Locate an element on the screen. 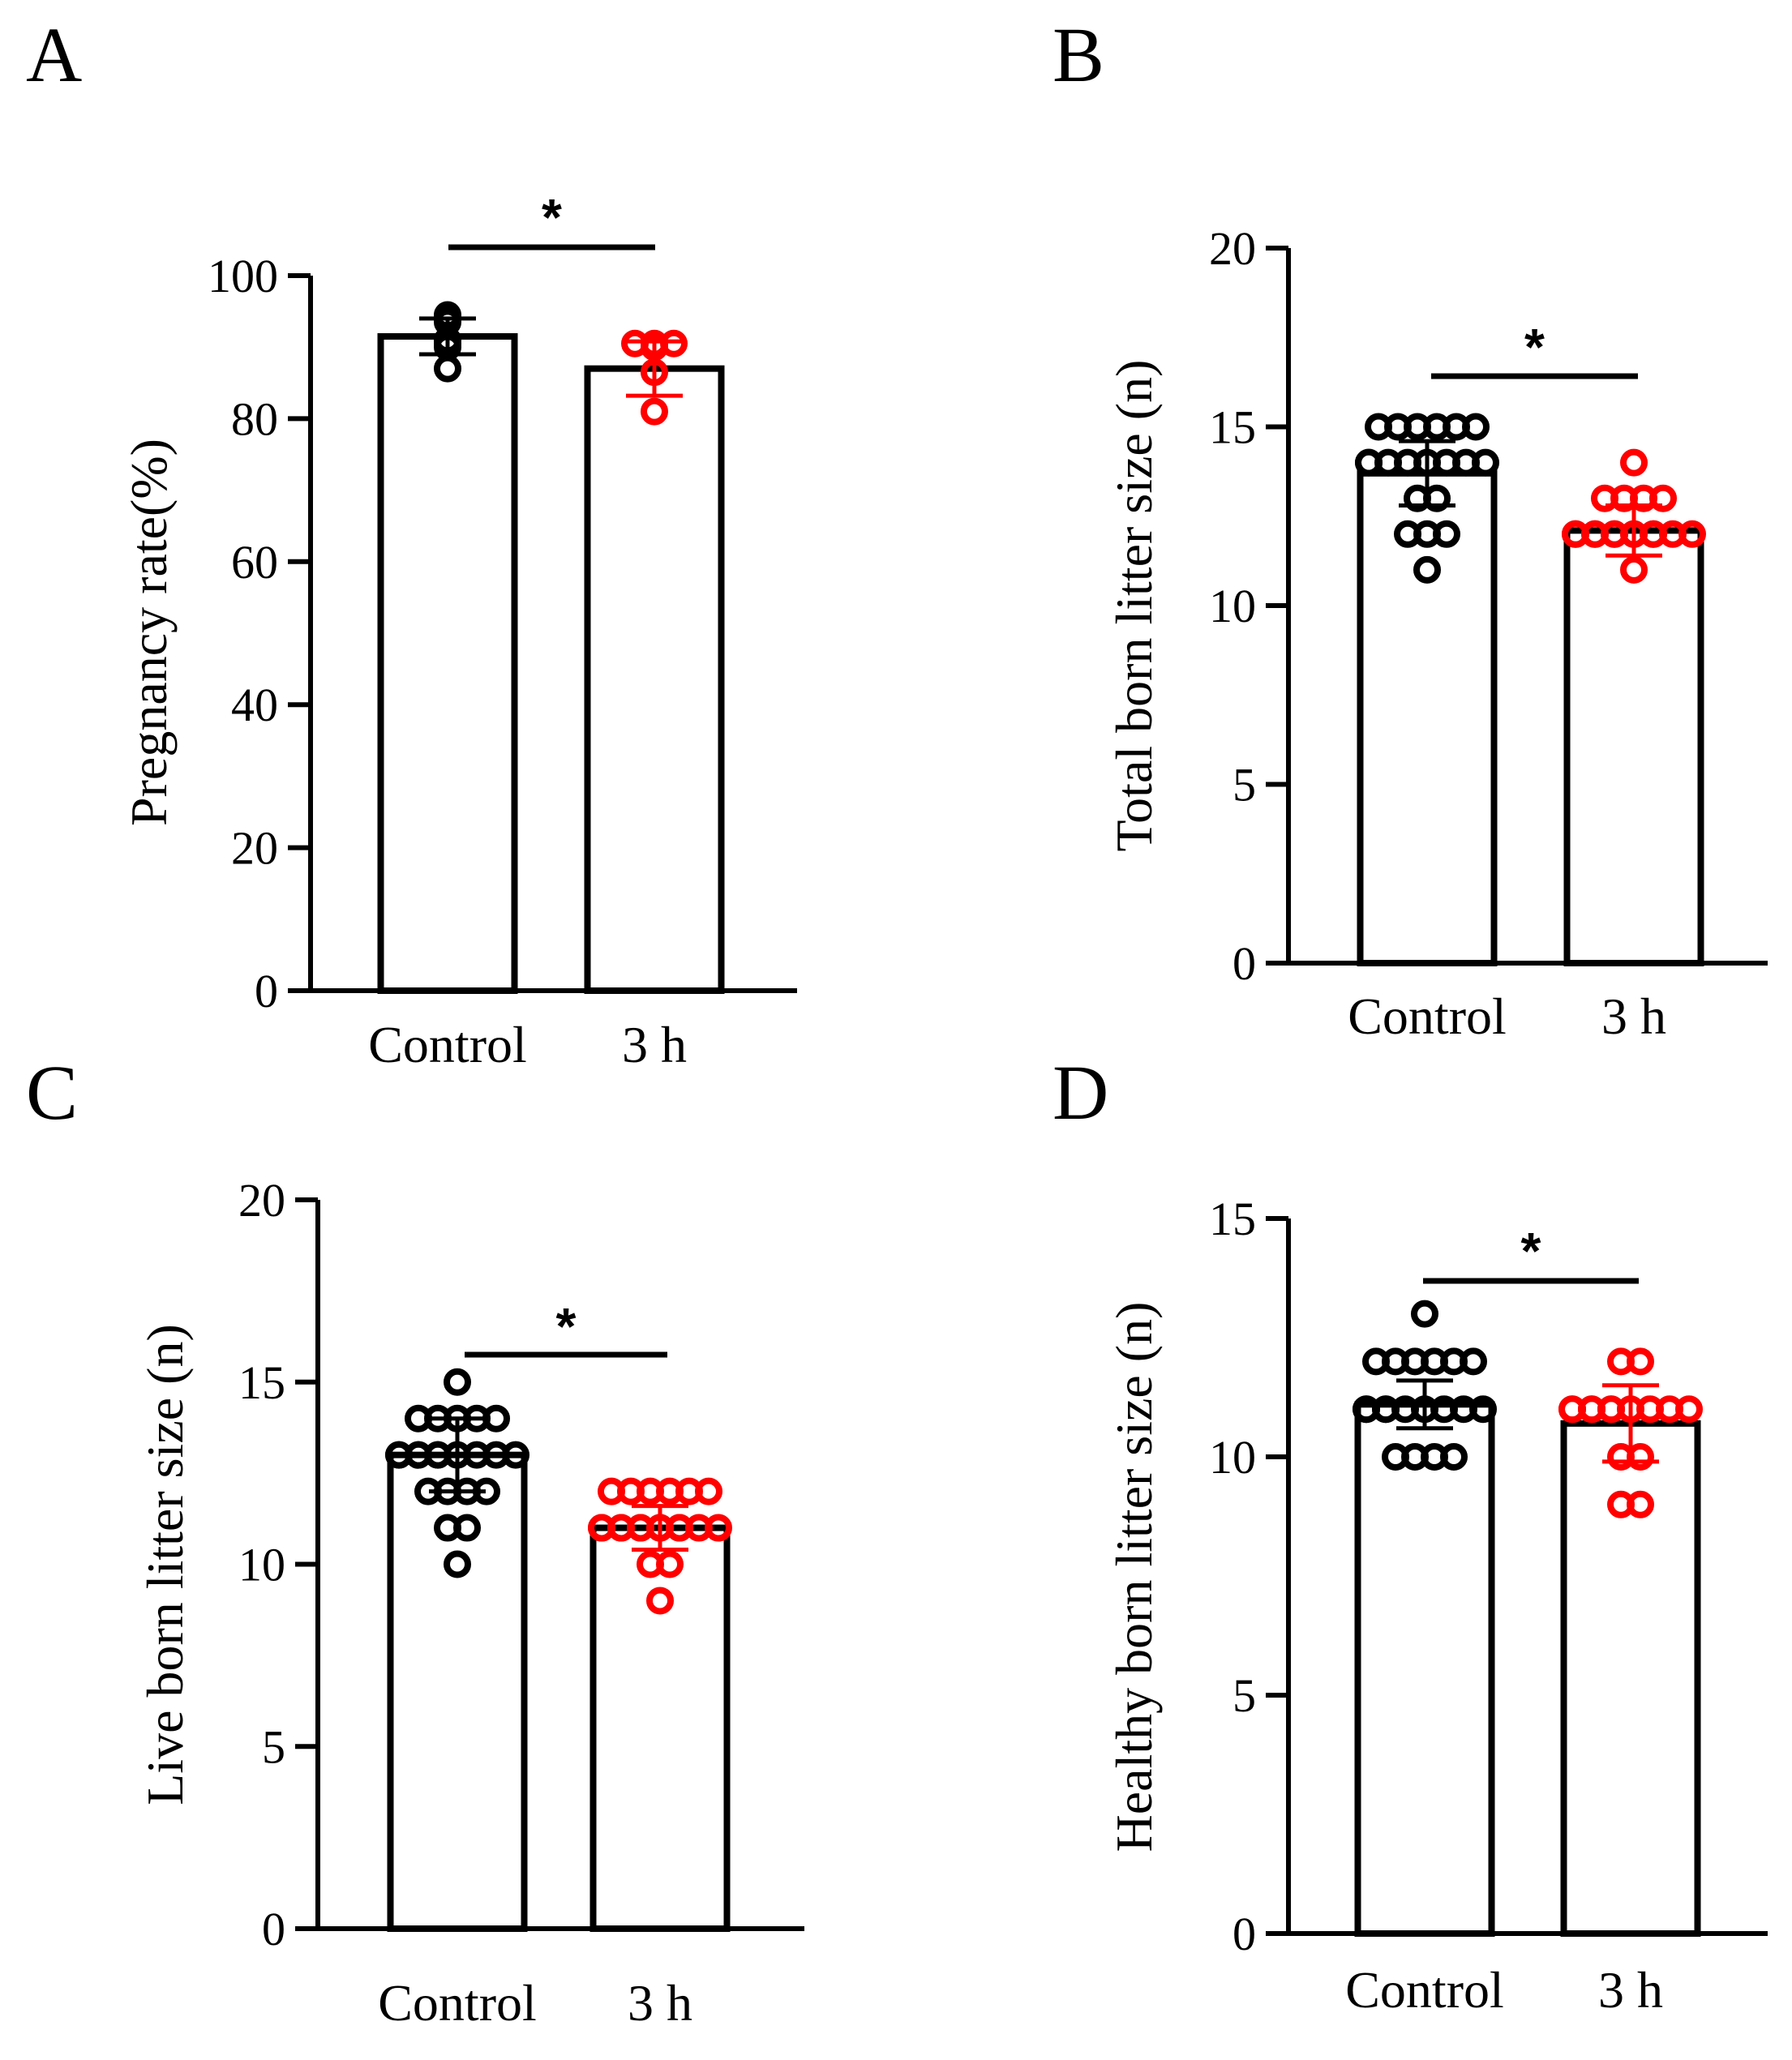 The width and height of the screenshot is (1792, 2060). y-axis-title: Live born litter size (n) is located at coordinates (165, 1564).